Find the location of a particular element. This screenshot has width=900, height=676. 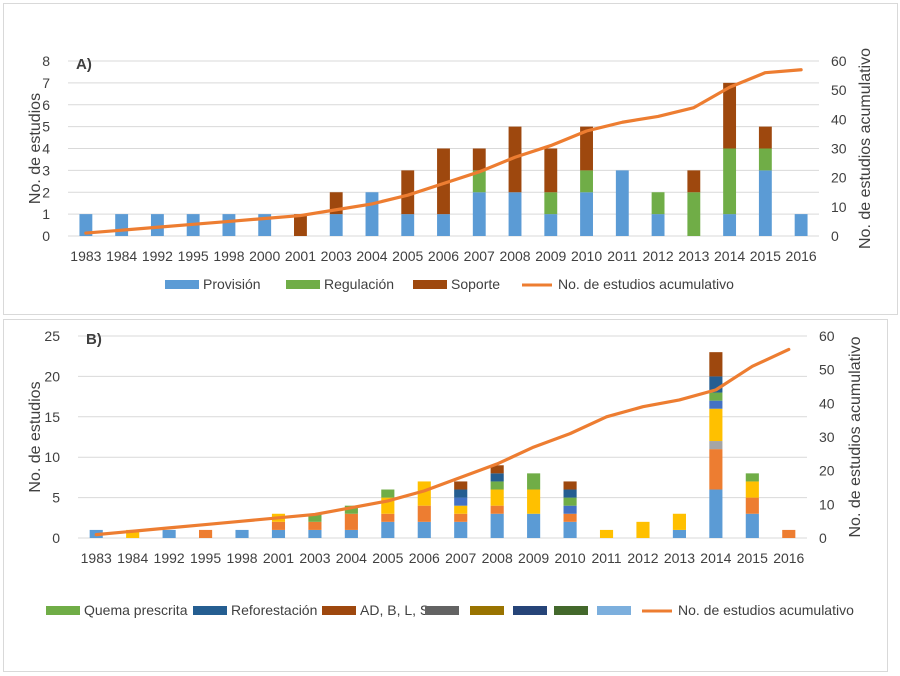

y-tick-label: 1 is located at coordinates (46, 214).